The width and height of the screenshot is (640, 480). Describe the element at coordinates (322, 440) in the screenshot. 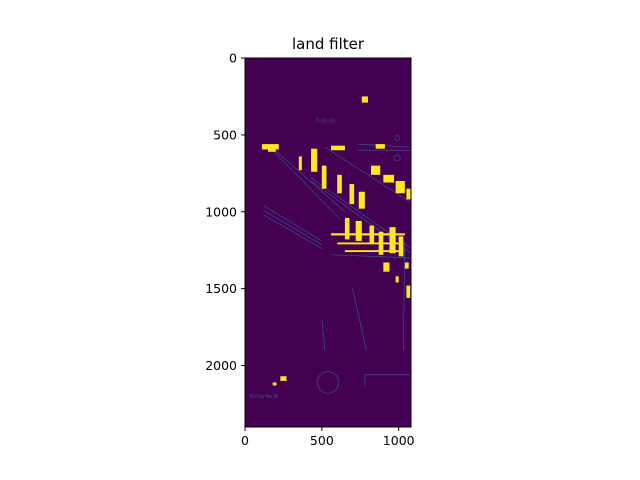

I see `x-tick-label-1: 500` at that location.